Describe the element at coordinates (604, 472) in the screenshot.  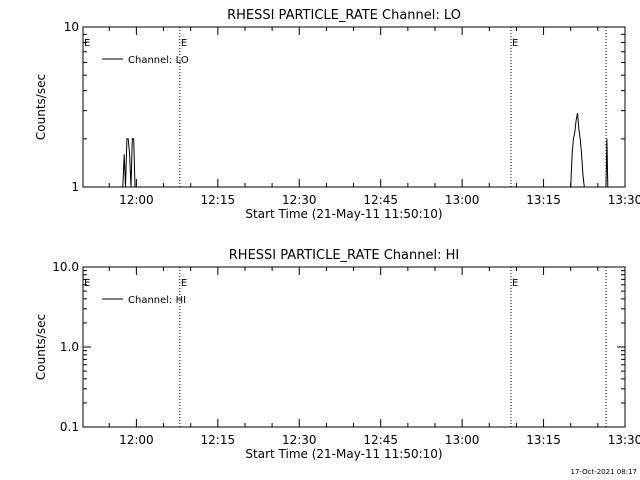
I see `generation-timestamp: 17-Oct-2021 08:17` at that location.